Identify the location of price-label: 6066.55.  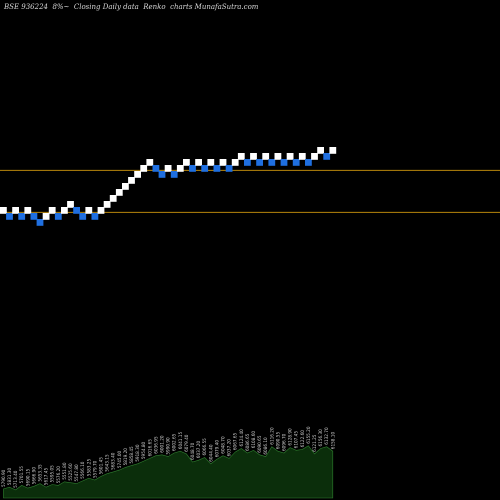
(204, 447).